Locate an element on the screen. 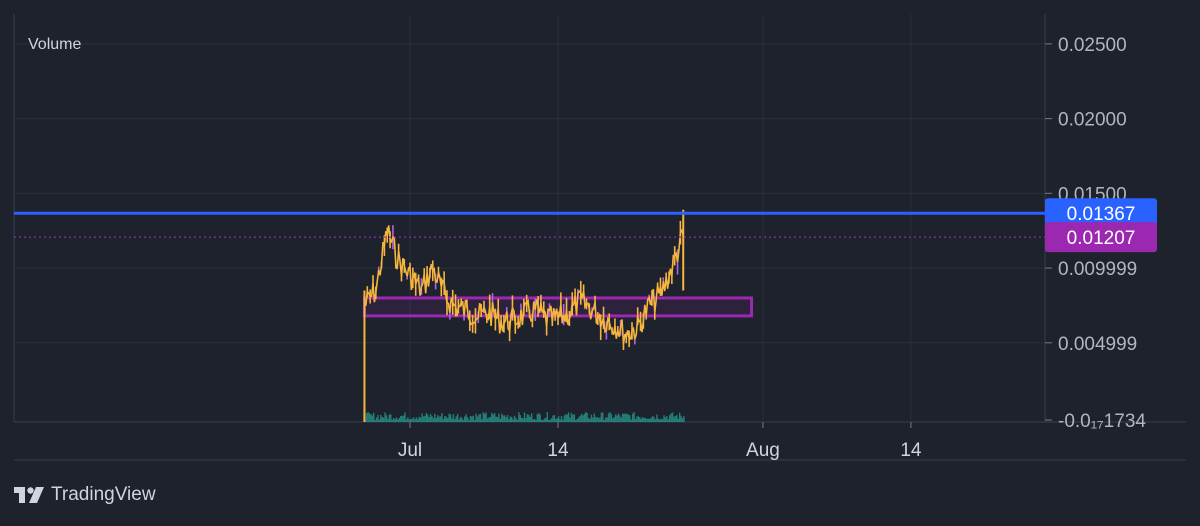  price-tick-label: 0.009999 is located at coordinates (1097, 269).